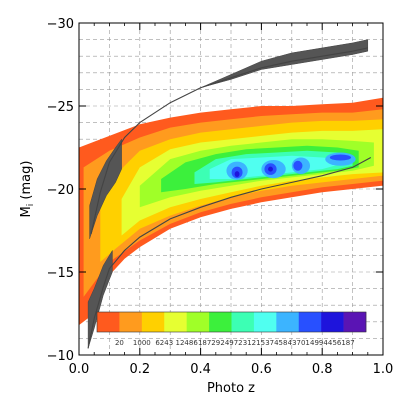 Image resolution: width=407 pixels, height=412 pixels. Describe the element at coordinates (60, 273) in the screenshot. I see `y-tick-label: −15` at that location.